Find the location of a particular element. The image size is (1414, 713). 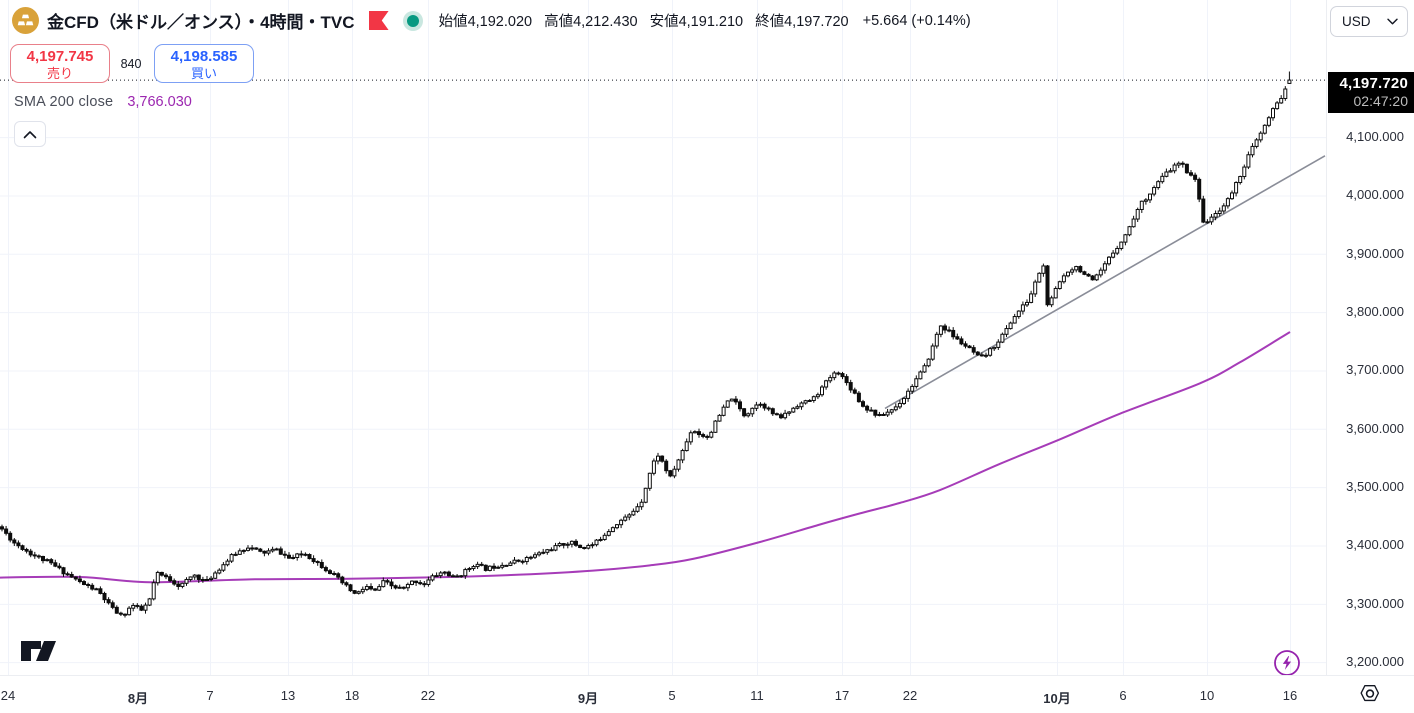

time-axis-label: 11 is located at coordinates (757, 695).